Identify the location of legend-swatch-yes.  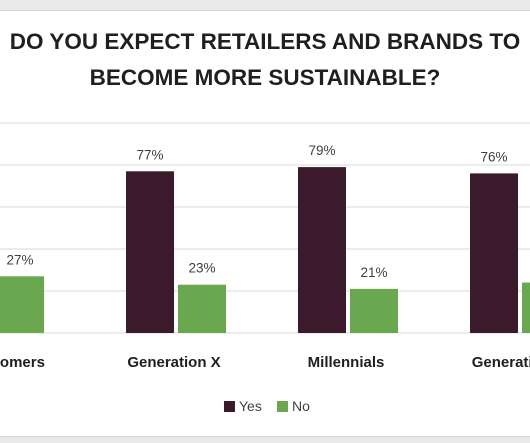
(229, 406).